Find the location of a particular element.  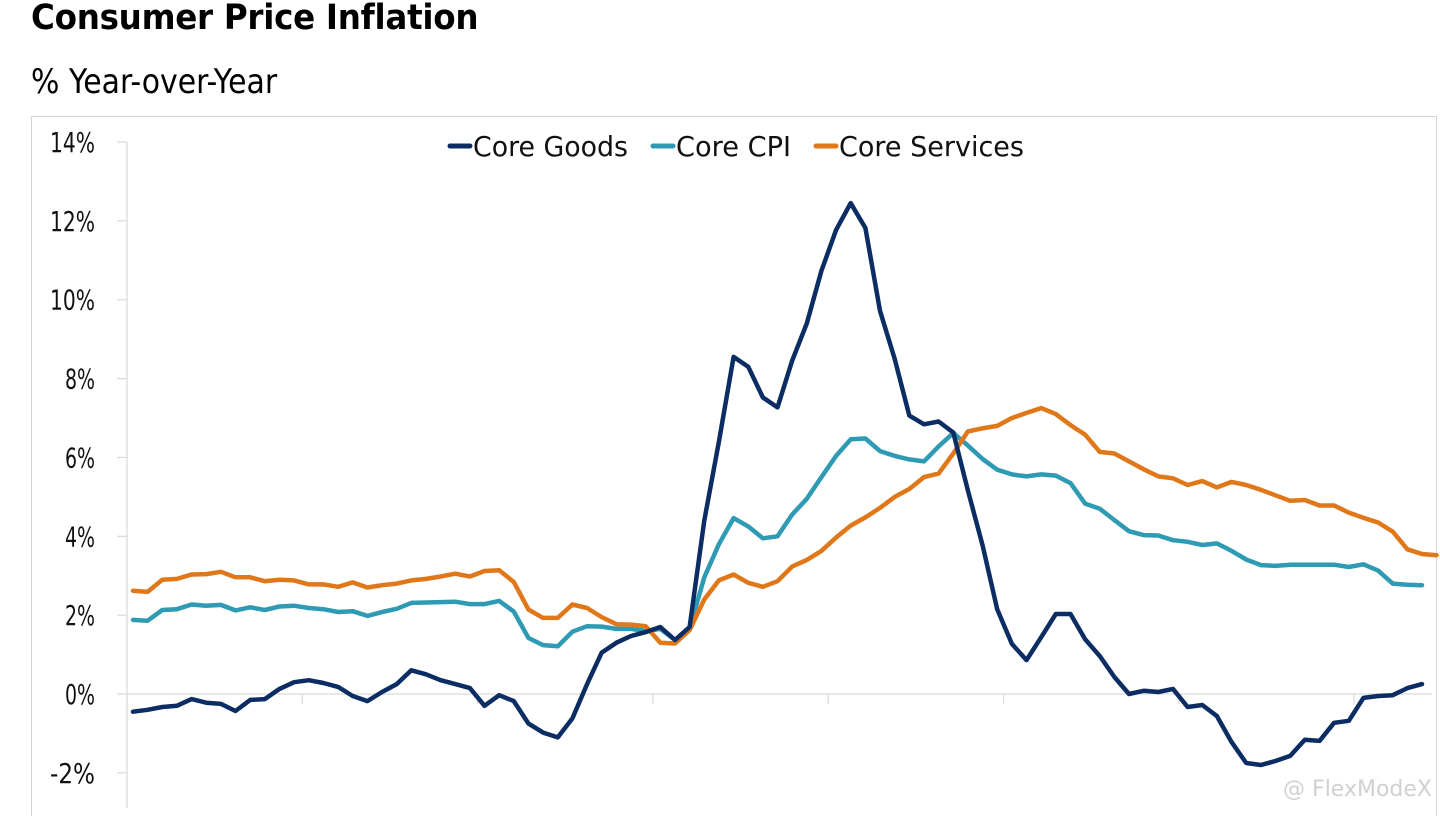

legend-label: Core Services is located at coordinates (931, 146).